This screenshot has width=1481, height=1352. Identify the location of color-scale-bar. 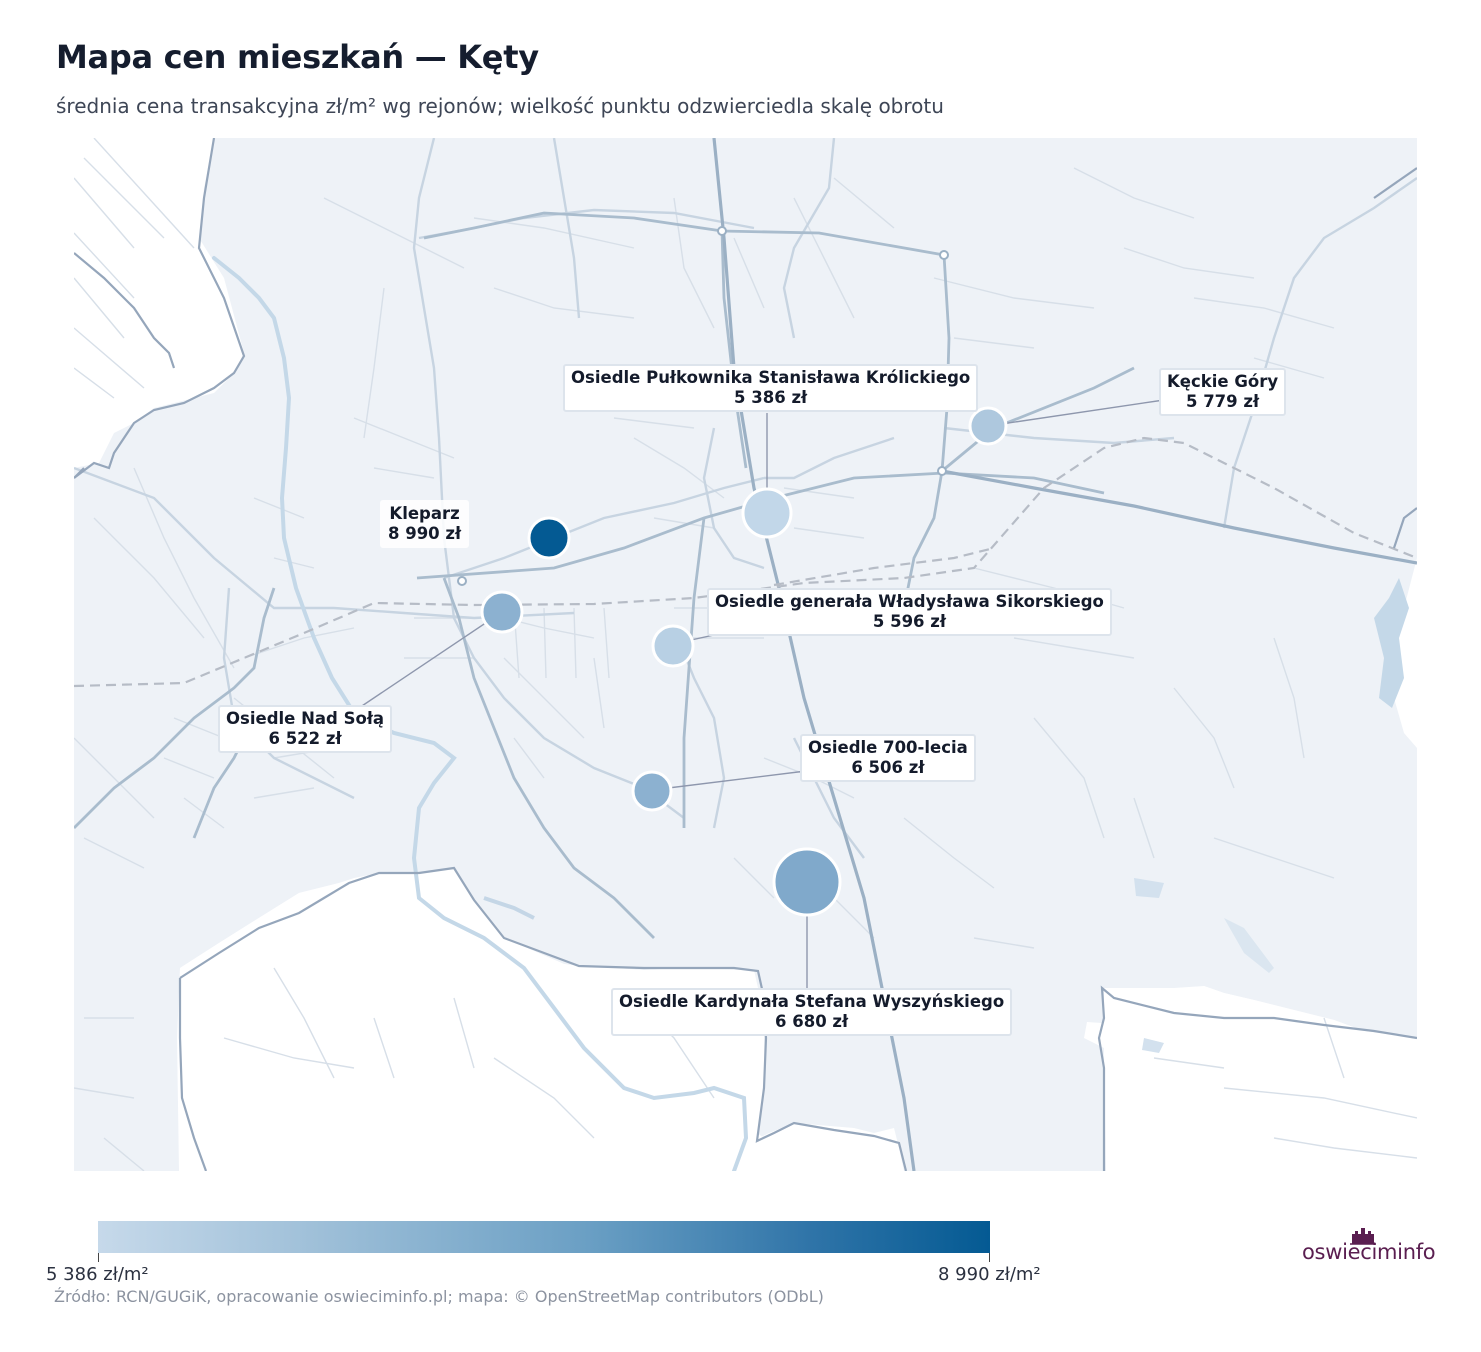
(544, 1237).